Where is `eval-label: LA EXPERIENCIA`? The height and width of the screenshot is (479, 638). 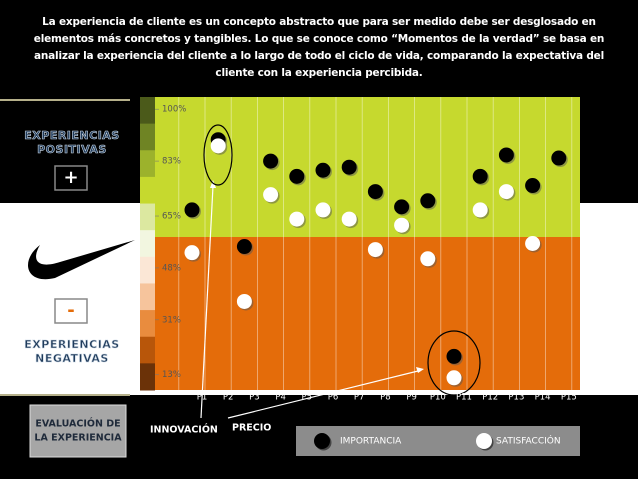 eval-label: LA EXPERIENCIA is located at coordinates (78, 438).